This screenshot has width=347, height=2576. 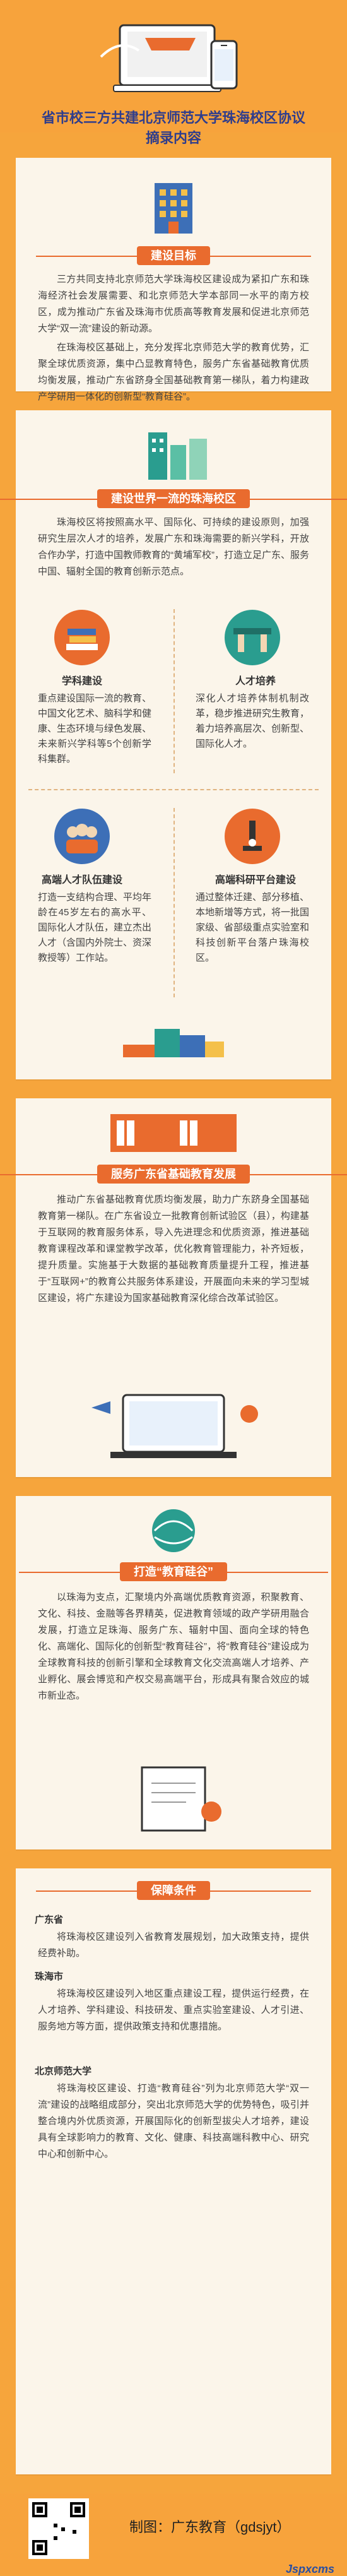 What do you see at coordinates (173, 256) in the screenshot?
I see `section-goals-title: 建设目标` at bounding box center [173, 256].